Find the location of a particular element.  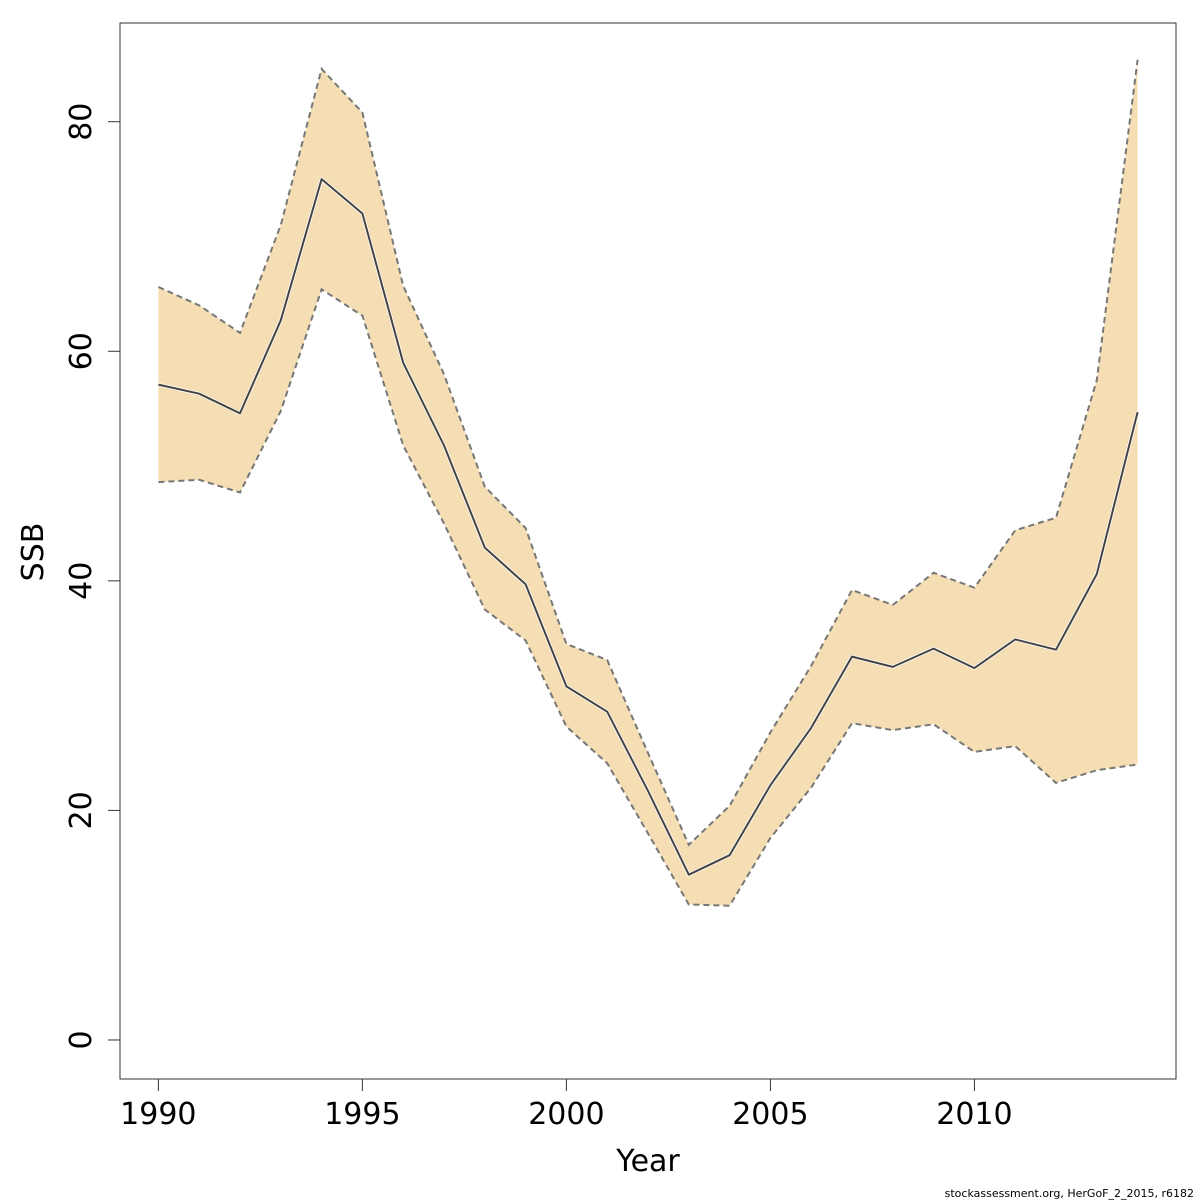

x-axis: 1990 1995 2000 2005 2010 is located at coordinates (566, 1105).